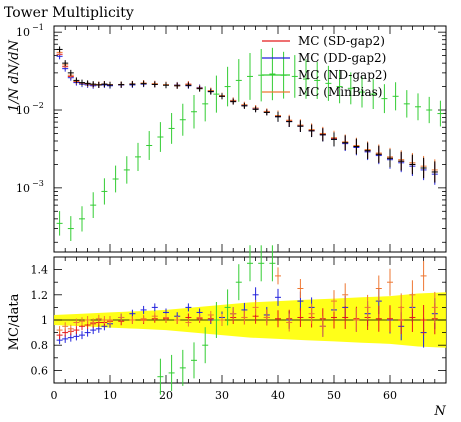 The image size is (461, 422). What do you see at coordinates (342, 58) in the screenshot?
I see `legend-label: MC (DD-gap2)` at bounding box center [342, 58].